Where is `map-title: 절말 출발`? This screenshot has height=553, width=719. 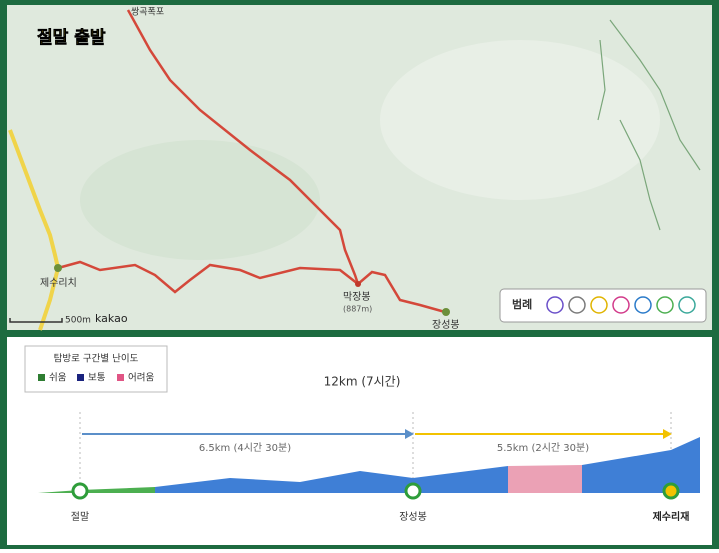
map-title: 절말 출발 is located at coordinates (71, 37).